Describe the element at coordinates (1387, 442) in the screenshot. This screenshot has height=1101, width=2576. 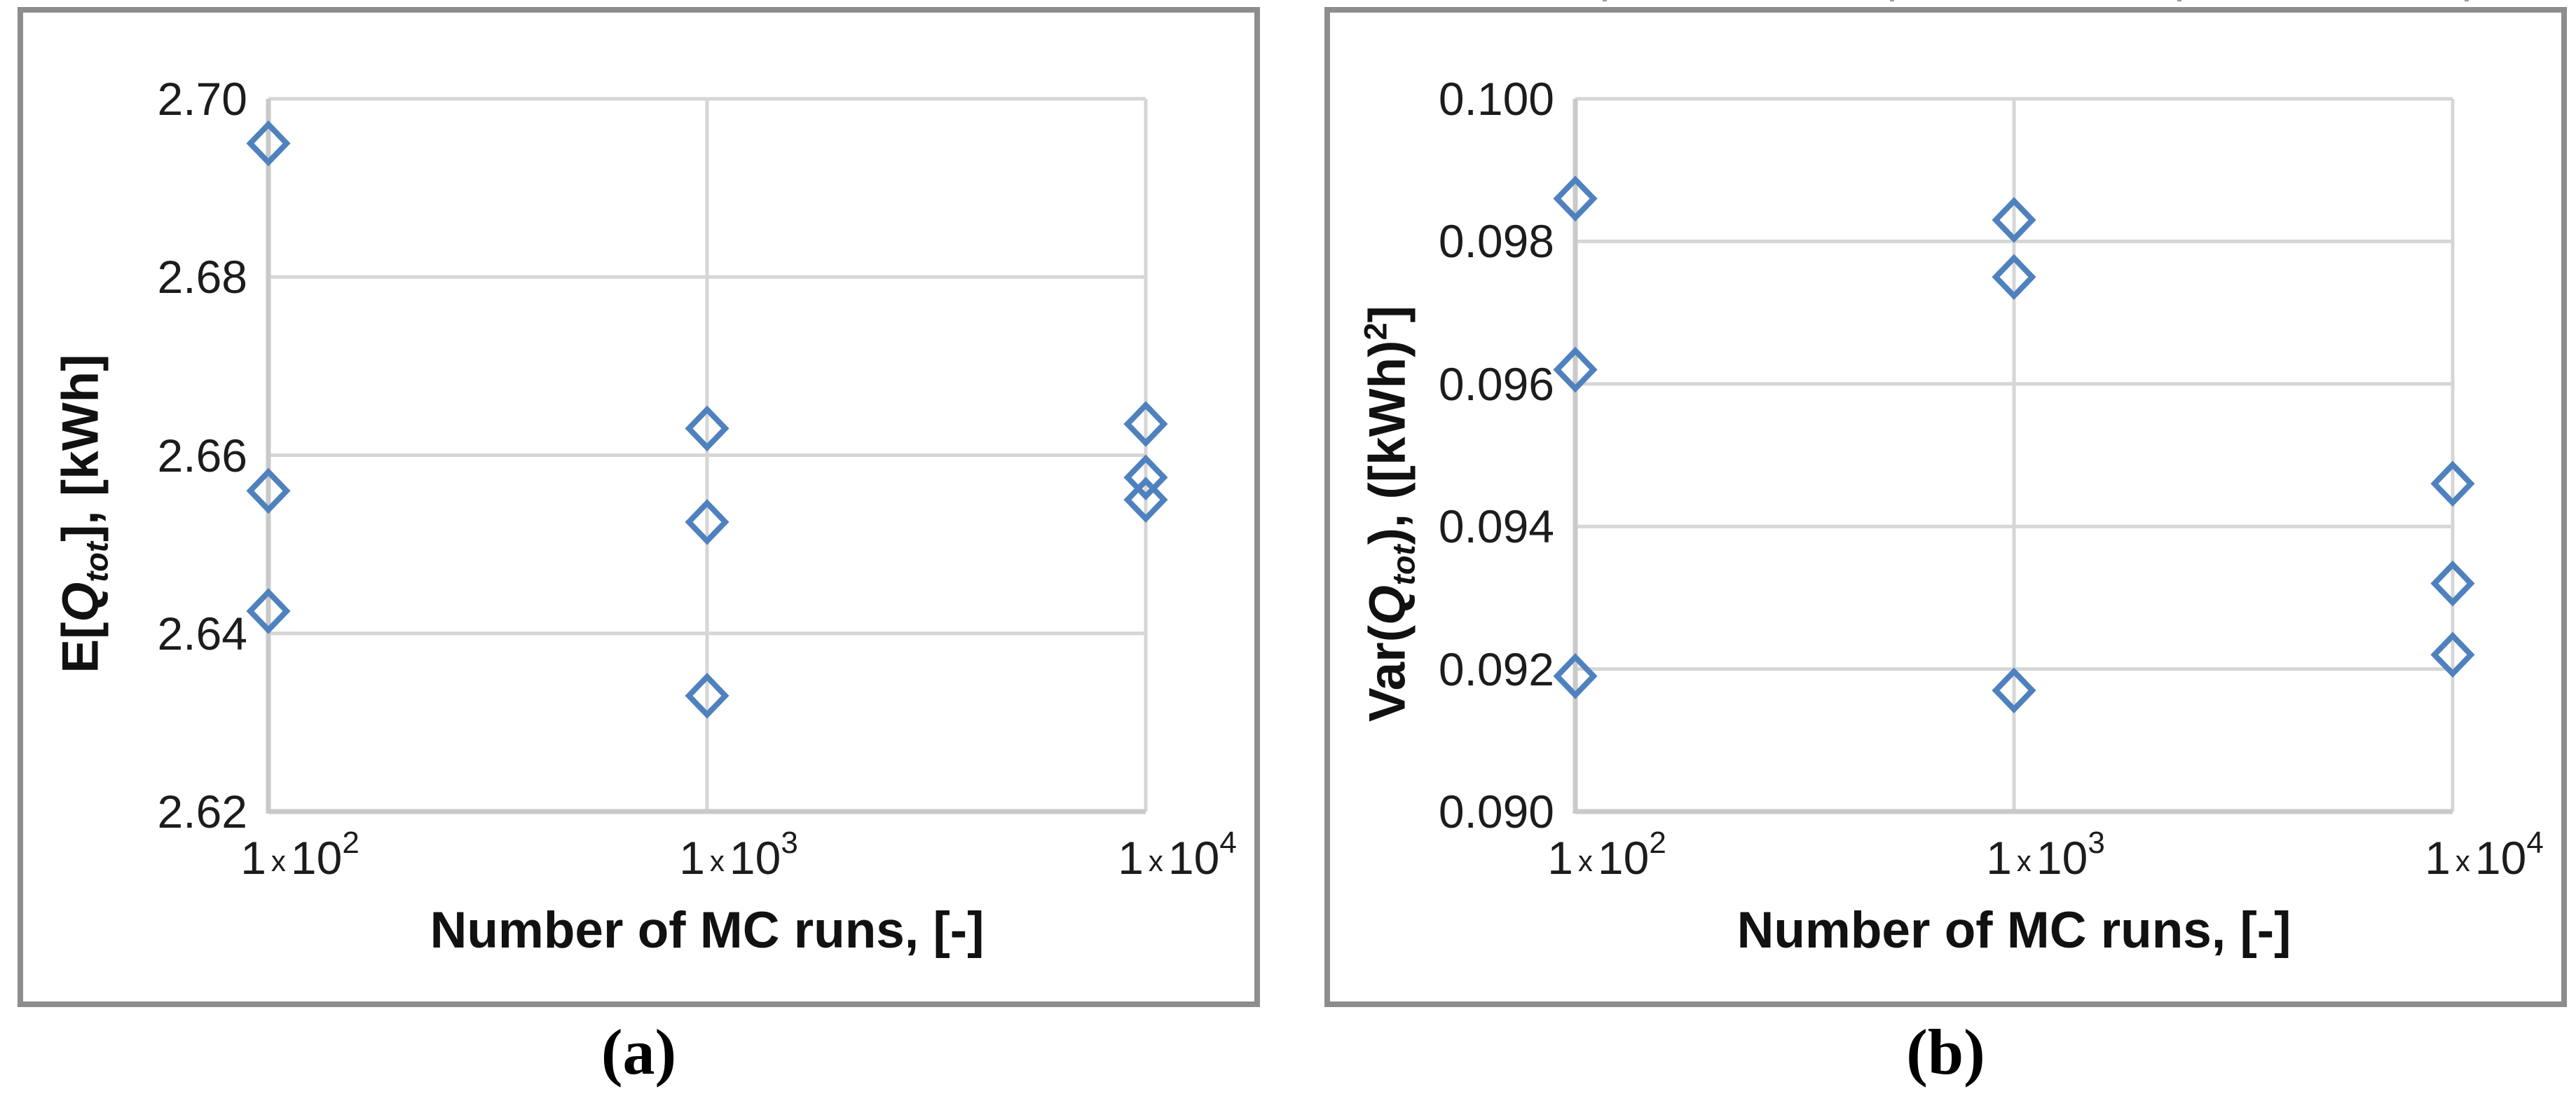
I see `y-axis-title-b-units: ), ([kWh)` at that location.